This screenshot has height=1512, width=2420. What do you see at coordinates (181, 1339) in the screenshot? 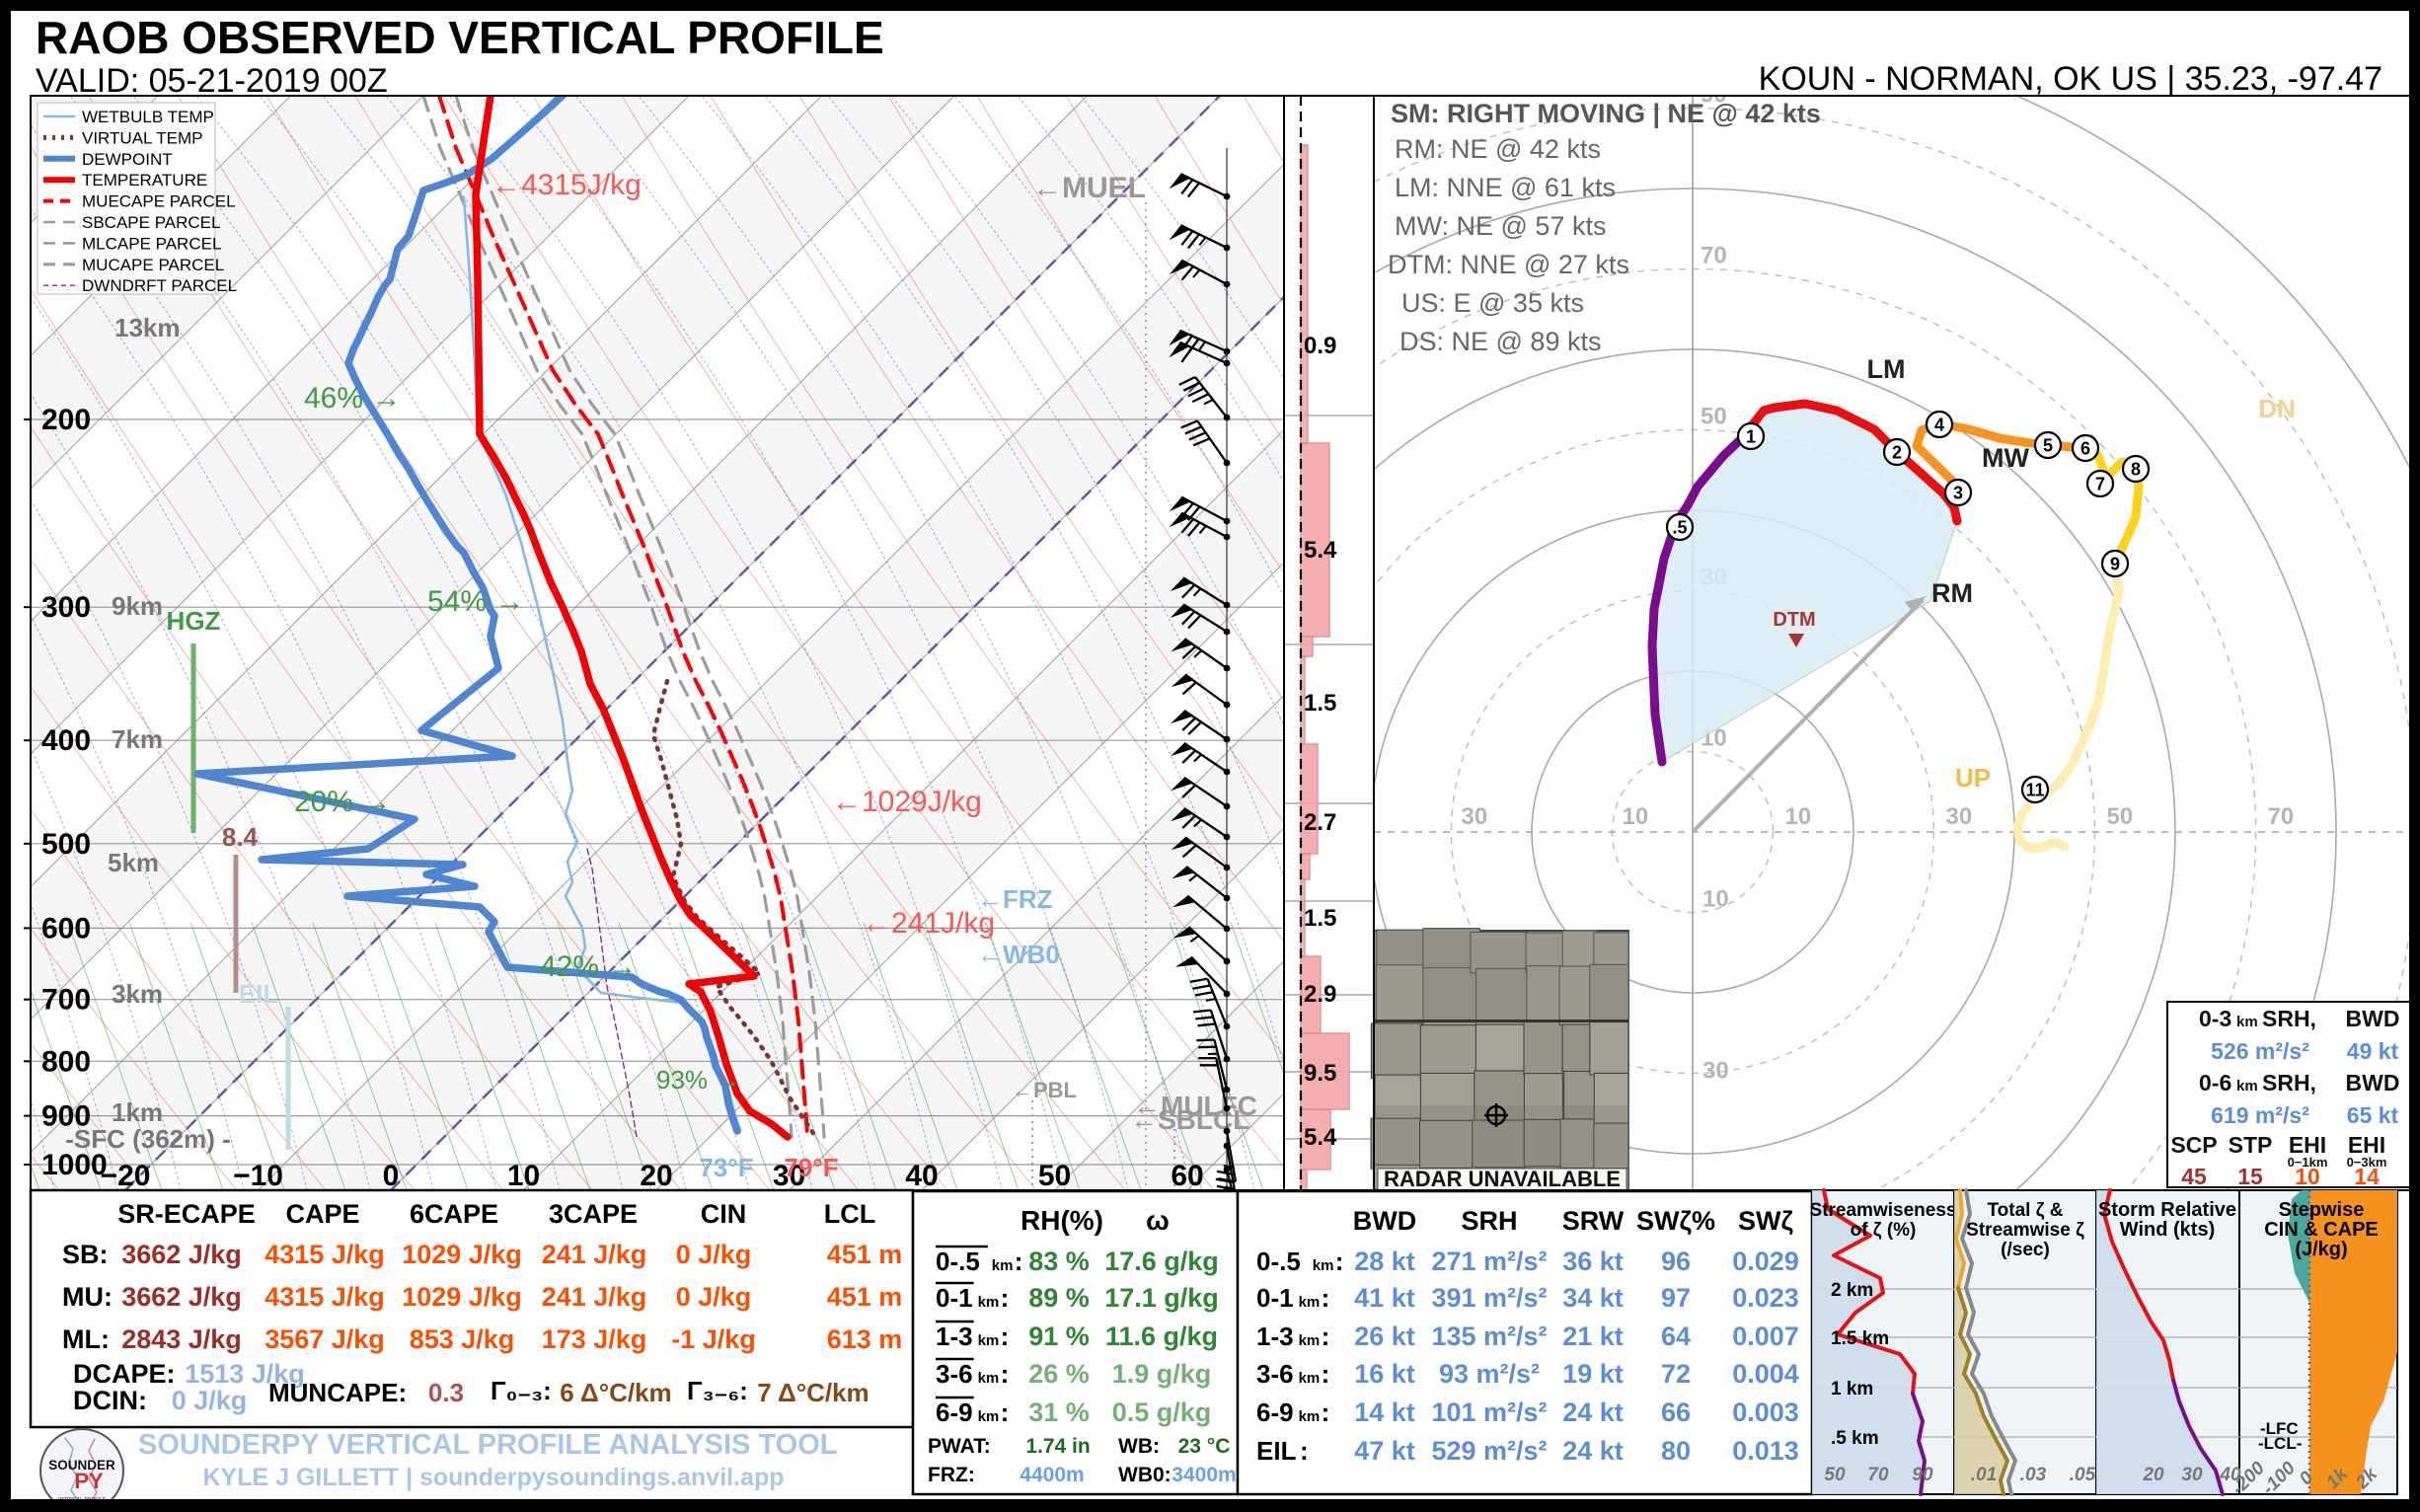
I see `svg-text: 2843 J/kg` at bounding box center [181, 1339].